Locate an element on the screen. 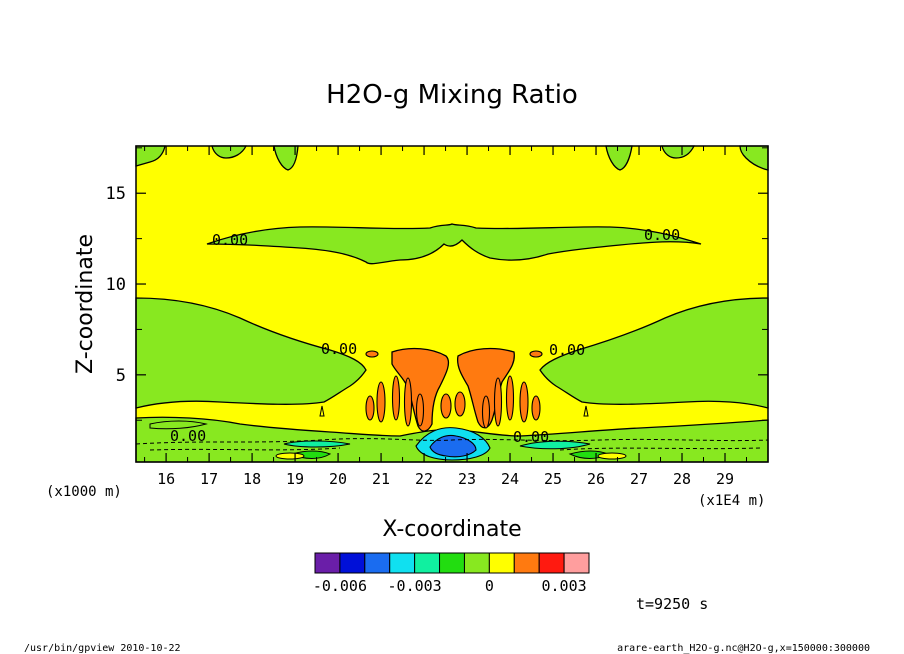 The height and width of the screenshot is (654, 904). x-tick-label: 23 is located at coordinates (467, 479).